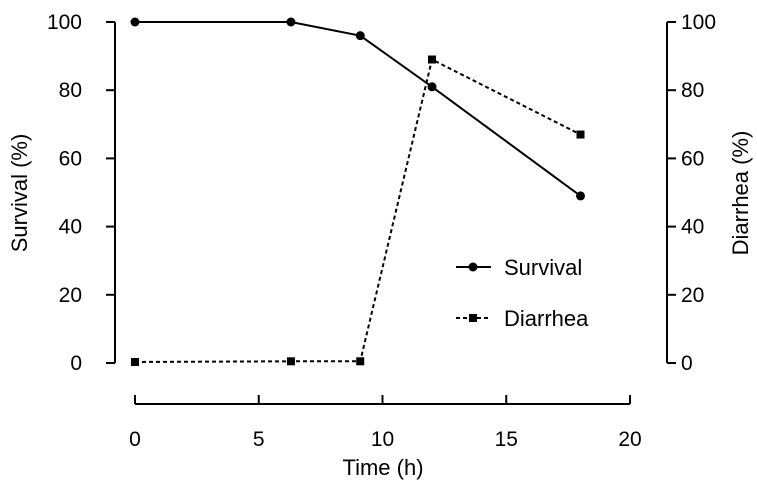 This screenshot has width=757, height=486. Describe the element at coordinates (692, 90) in the screenshot. I see `right-y-tick-label: 80` at that location.